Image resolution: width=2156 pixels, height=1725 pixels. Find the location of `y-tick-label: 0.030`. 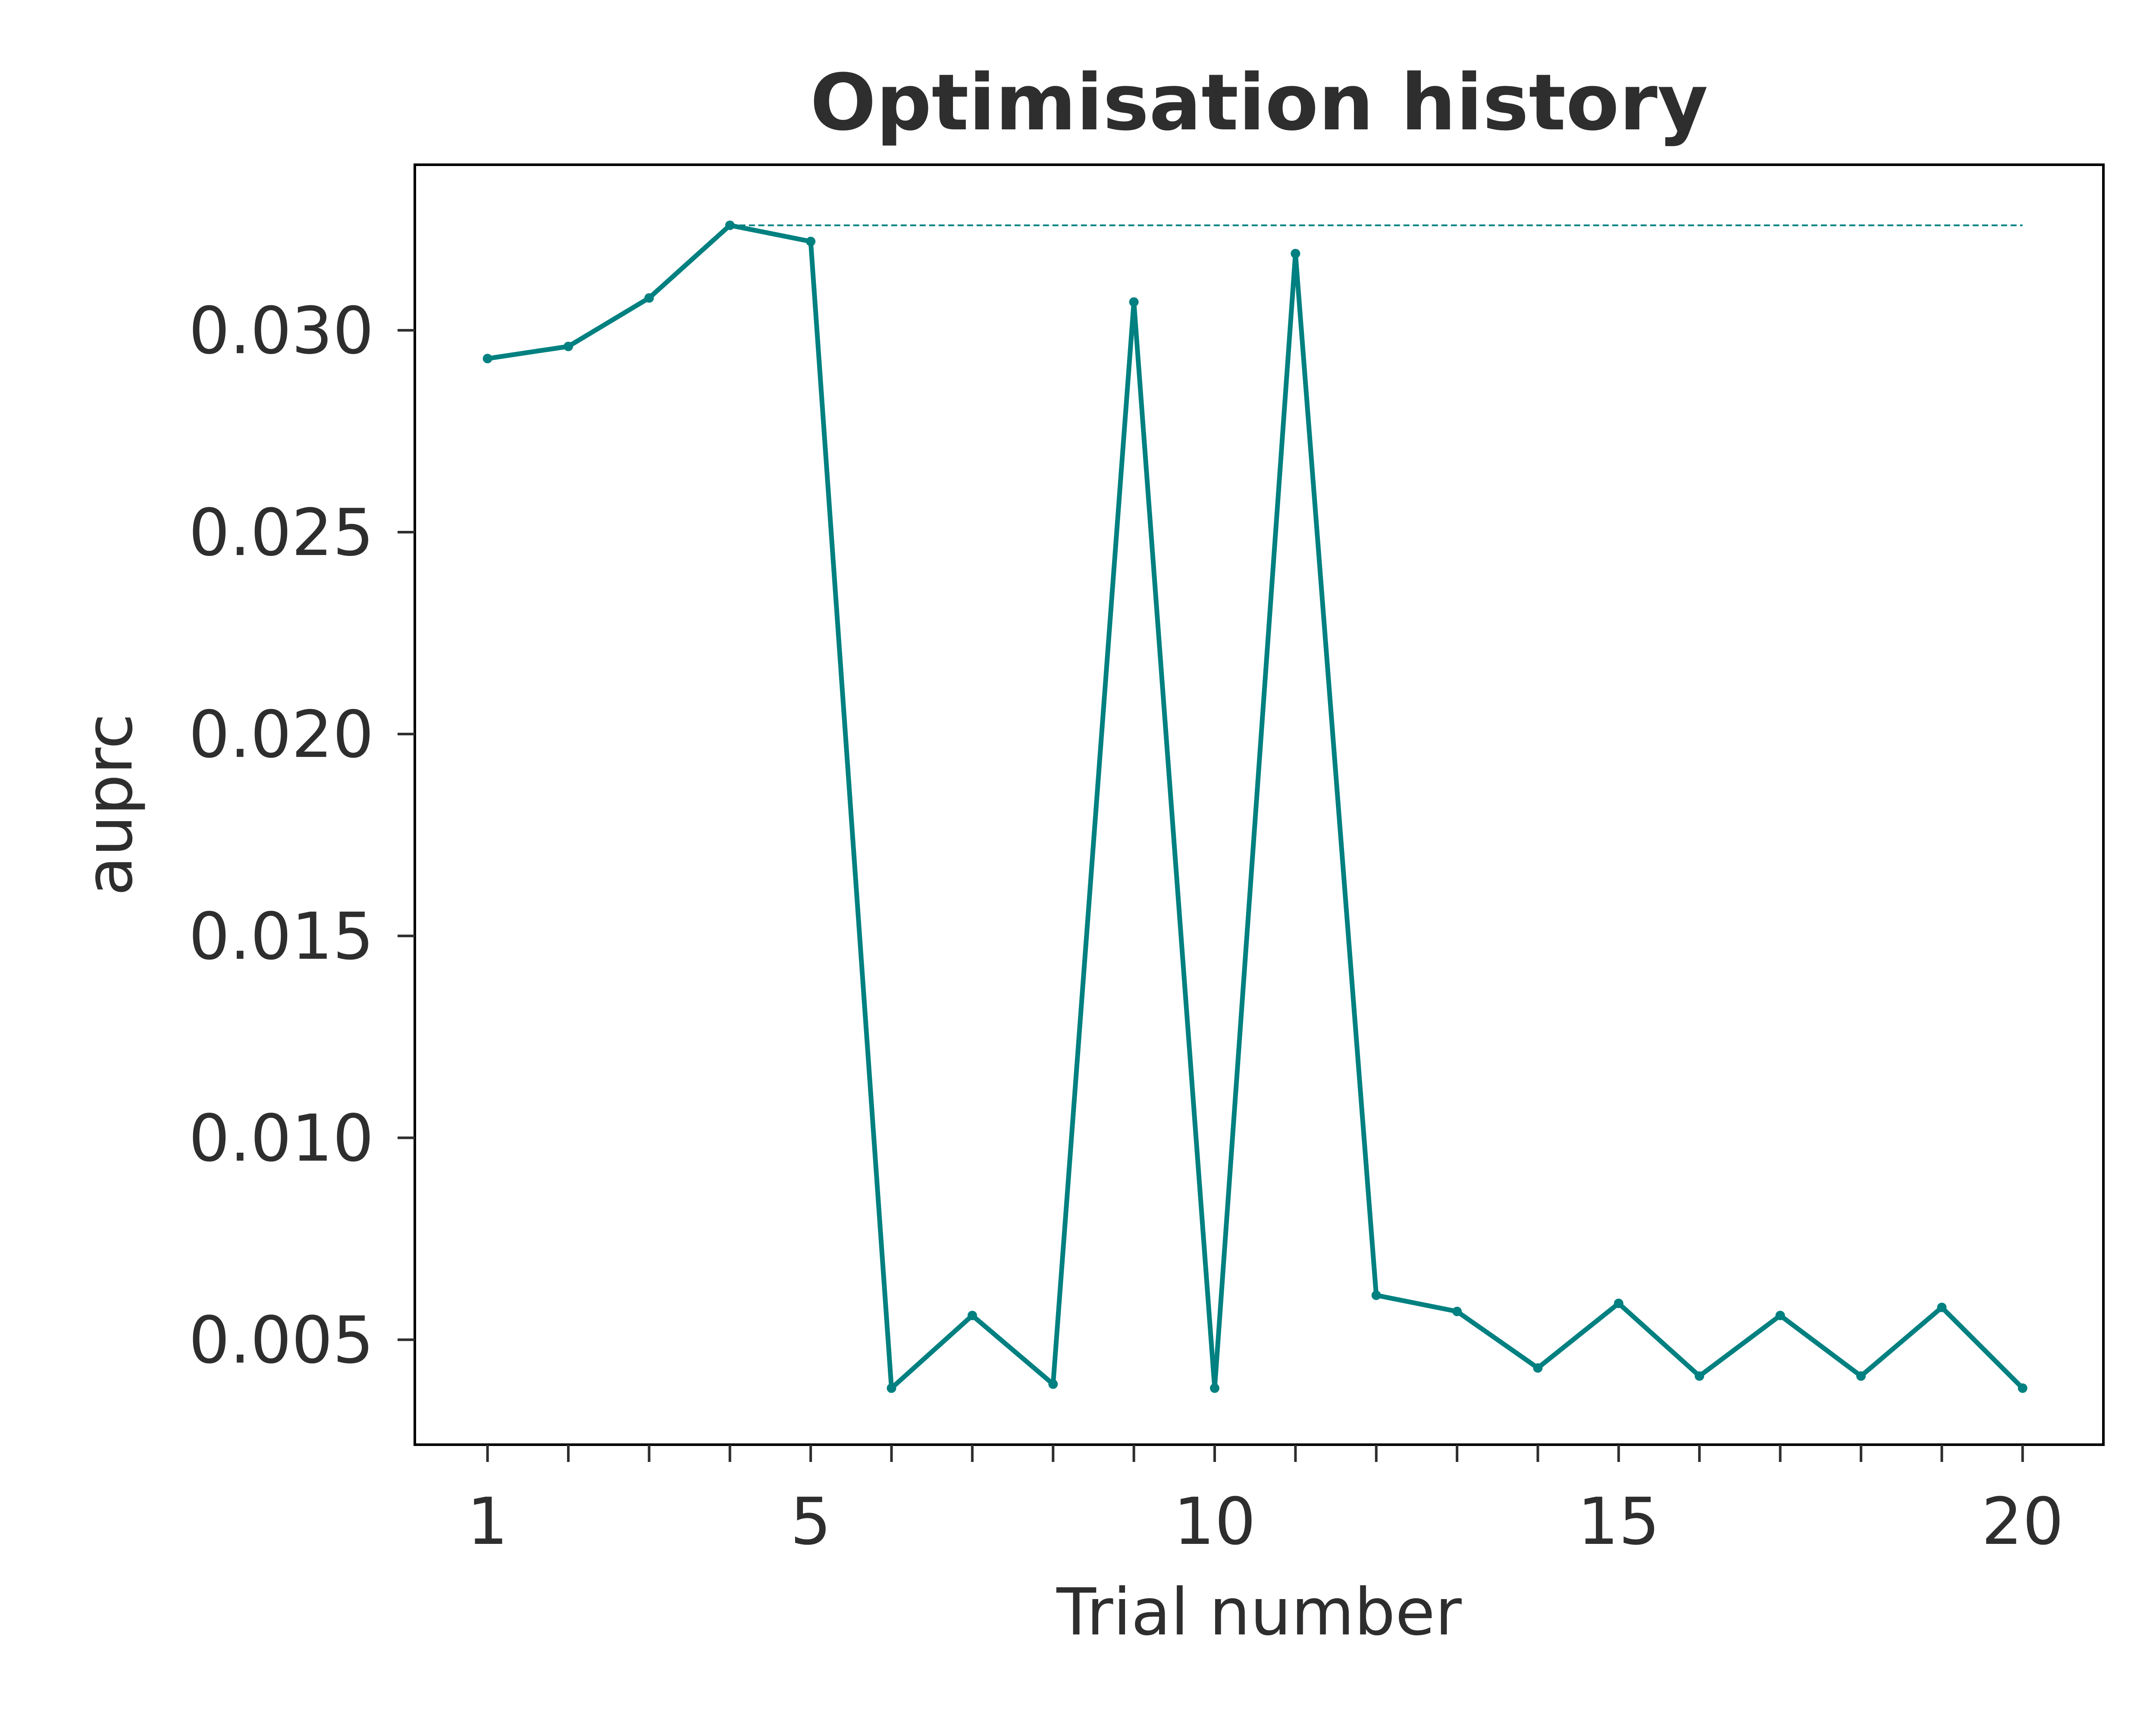

y-tick-label: 0.030 is located at coordinates (281, 332).